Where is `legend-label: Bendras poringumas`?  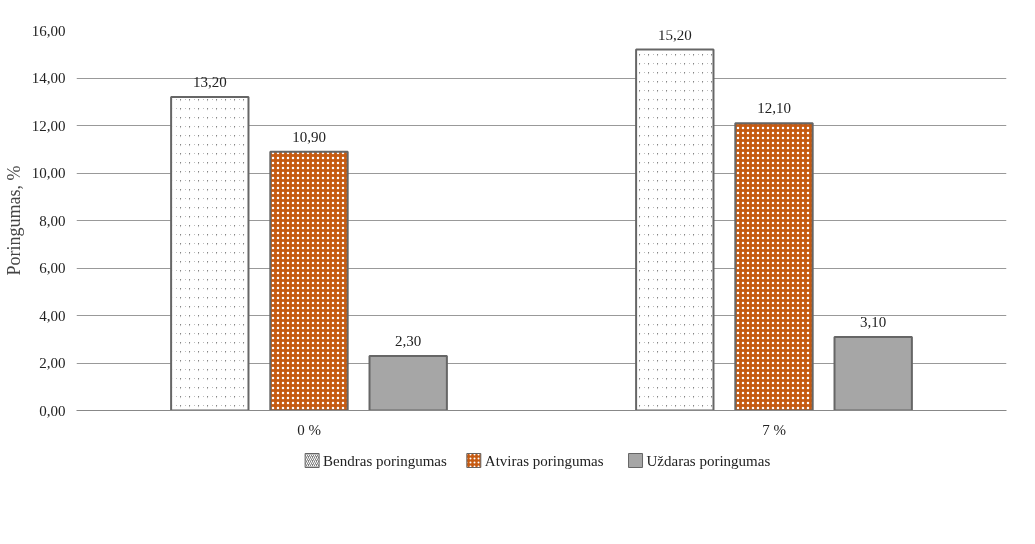
legend-label: Bendras poringumas is located at coordinates (385, 460).